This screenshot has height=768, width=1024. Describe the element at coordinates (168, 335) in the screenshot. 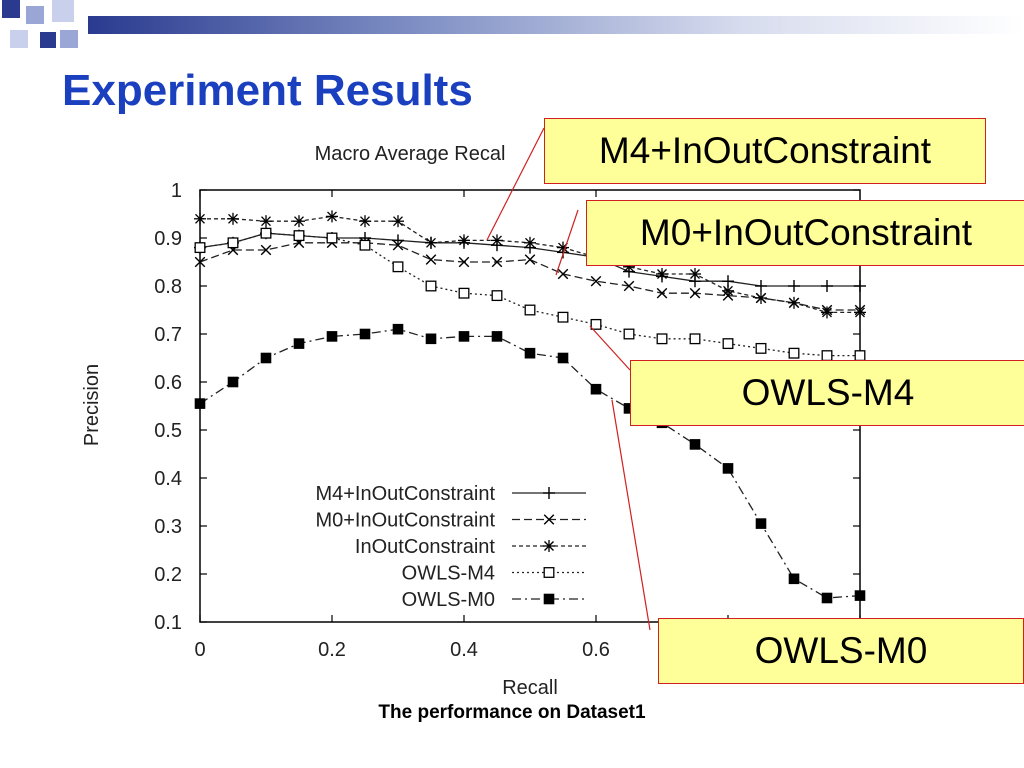

I see `y-tick-label: 0.7` at that location.